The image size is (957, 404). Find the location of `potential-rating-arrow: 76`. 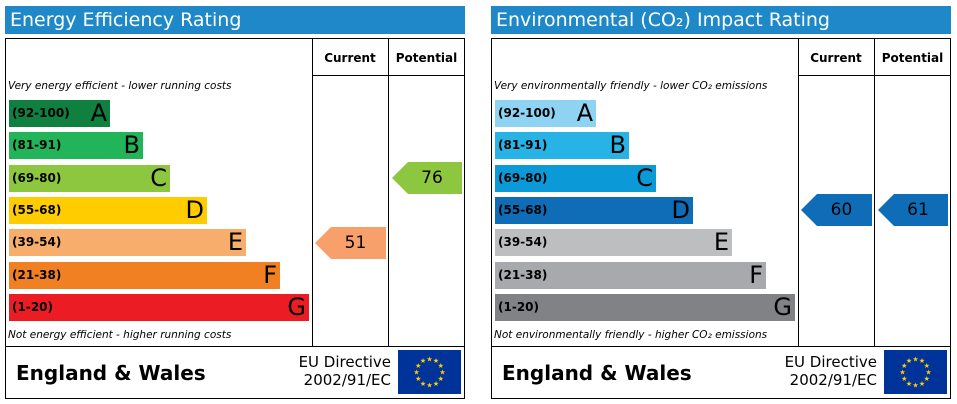

potential-rating-arrow: 76 is located at coordinates (427, 178).